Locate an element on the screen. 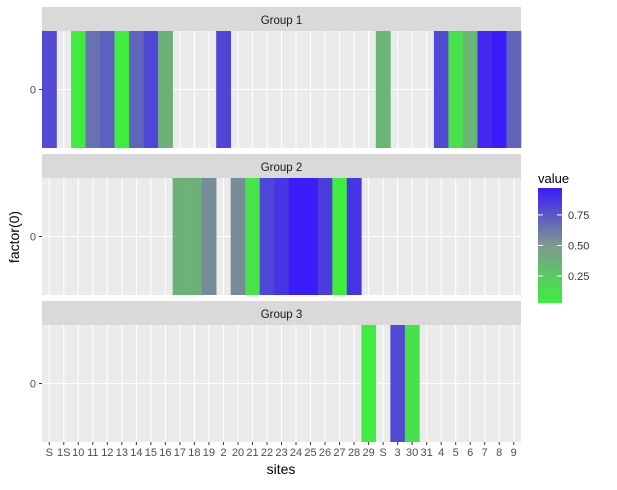  x-tick-label: 22 is located at coordinates (267, 453).